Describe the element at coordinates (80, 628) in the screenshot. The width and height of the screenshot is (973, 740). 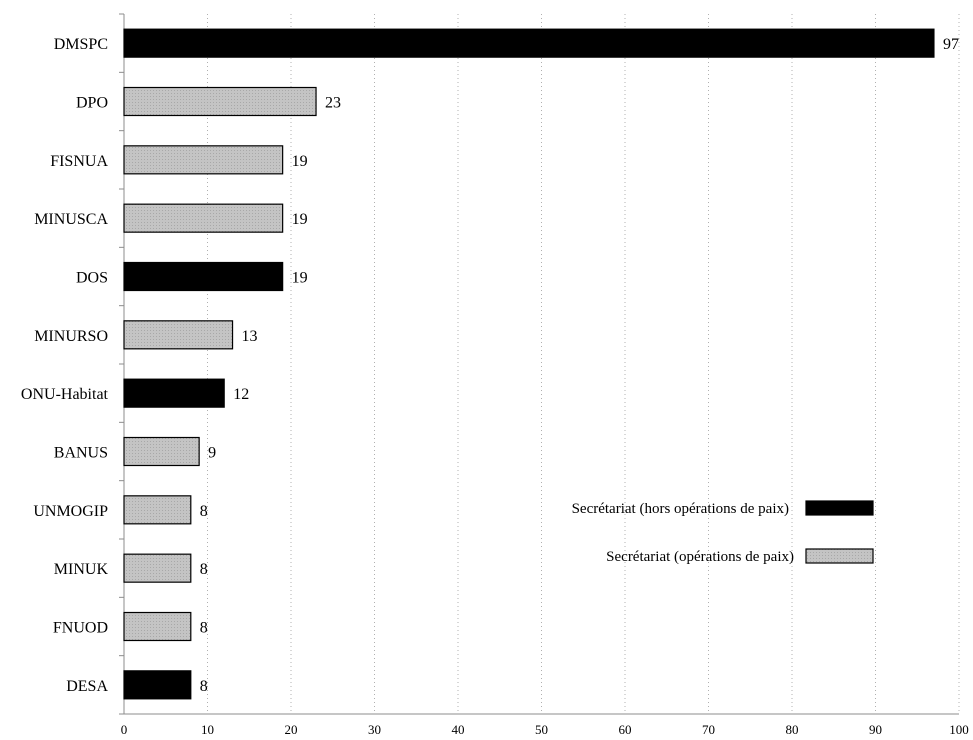
I see `category-label: FNUOD` at that location.